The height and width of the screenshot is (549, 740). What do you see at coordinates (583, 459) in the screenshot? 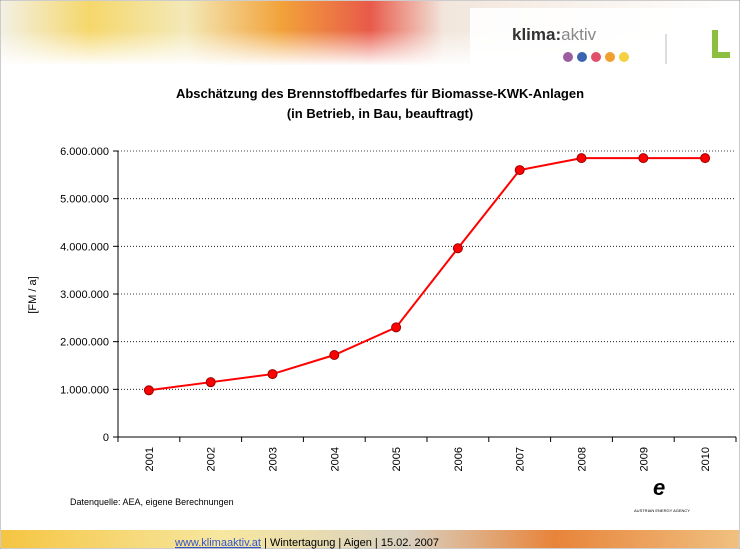
I see `x-tick-label: 2008` at bounding box center [583, 459].